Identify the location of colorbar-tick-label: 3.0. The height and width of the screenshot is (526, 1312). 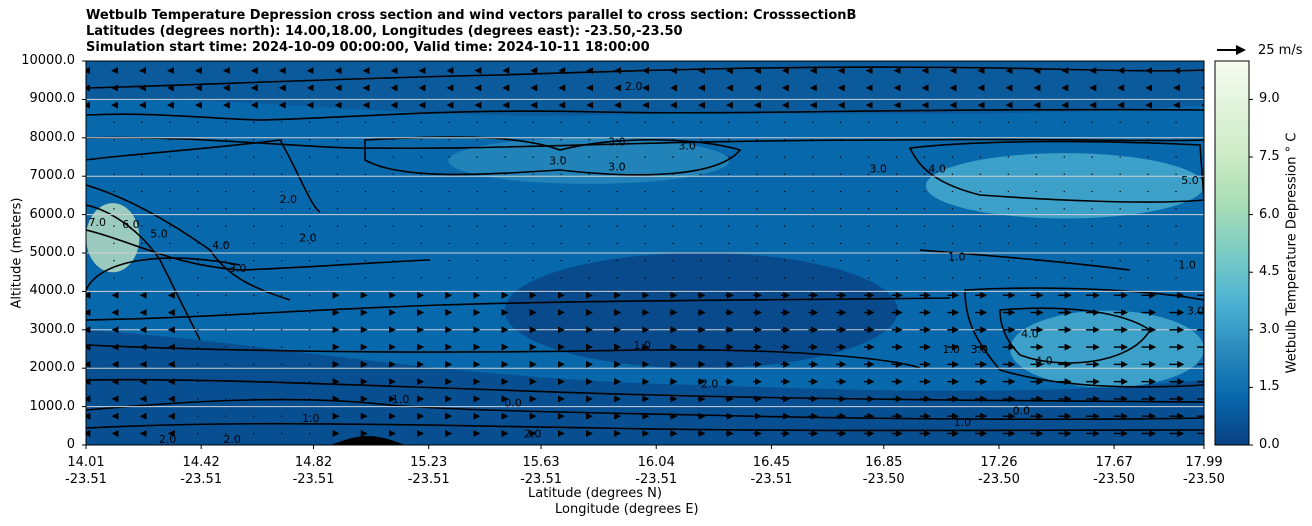
(1269, 329).